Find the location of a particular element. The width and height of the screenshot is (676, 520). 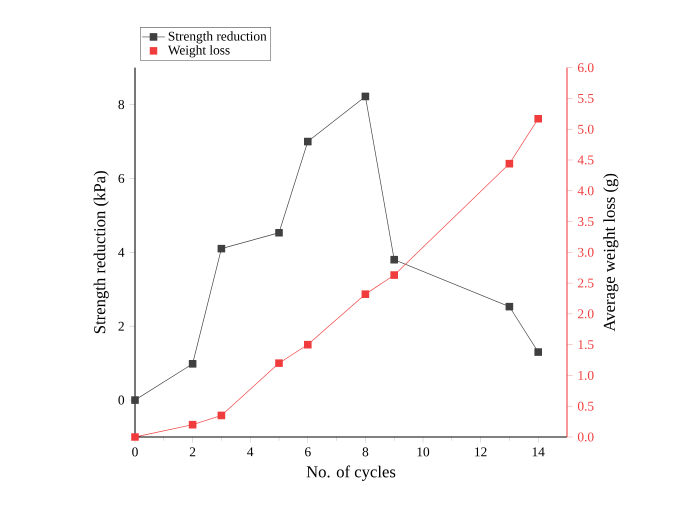

x-tick-label: 12 is located at coordinates (481, 451).